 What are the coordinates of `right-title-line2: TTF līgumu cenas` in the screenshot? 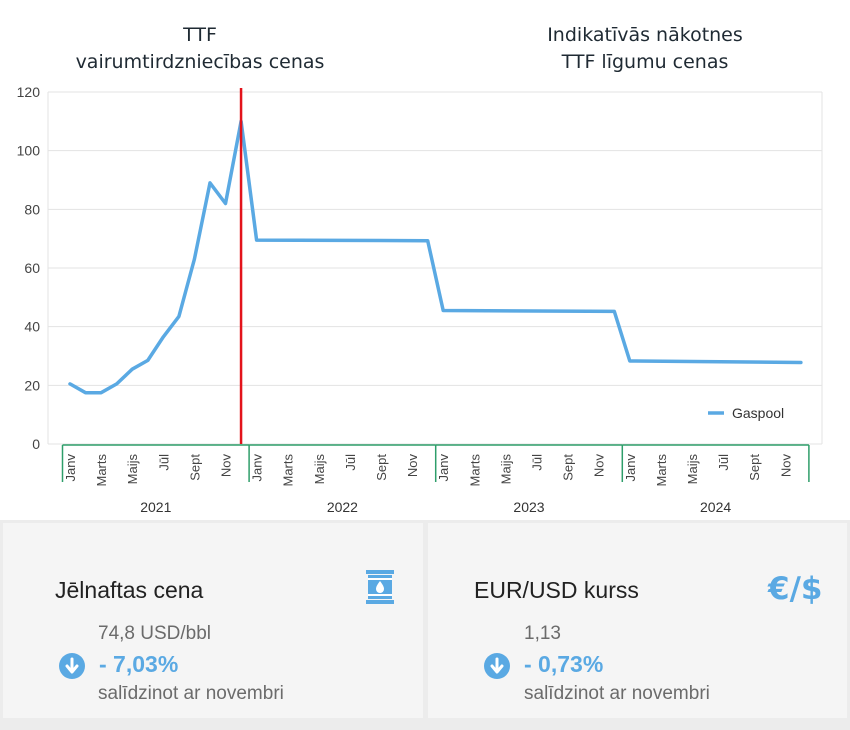 It's located at (645, 62).